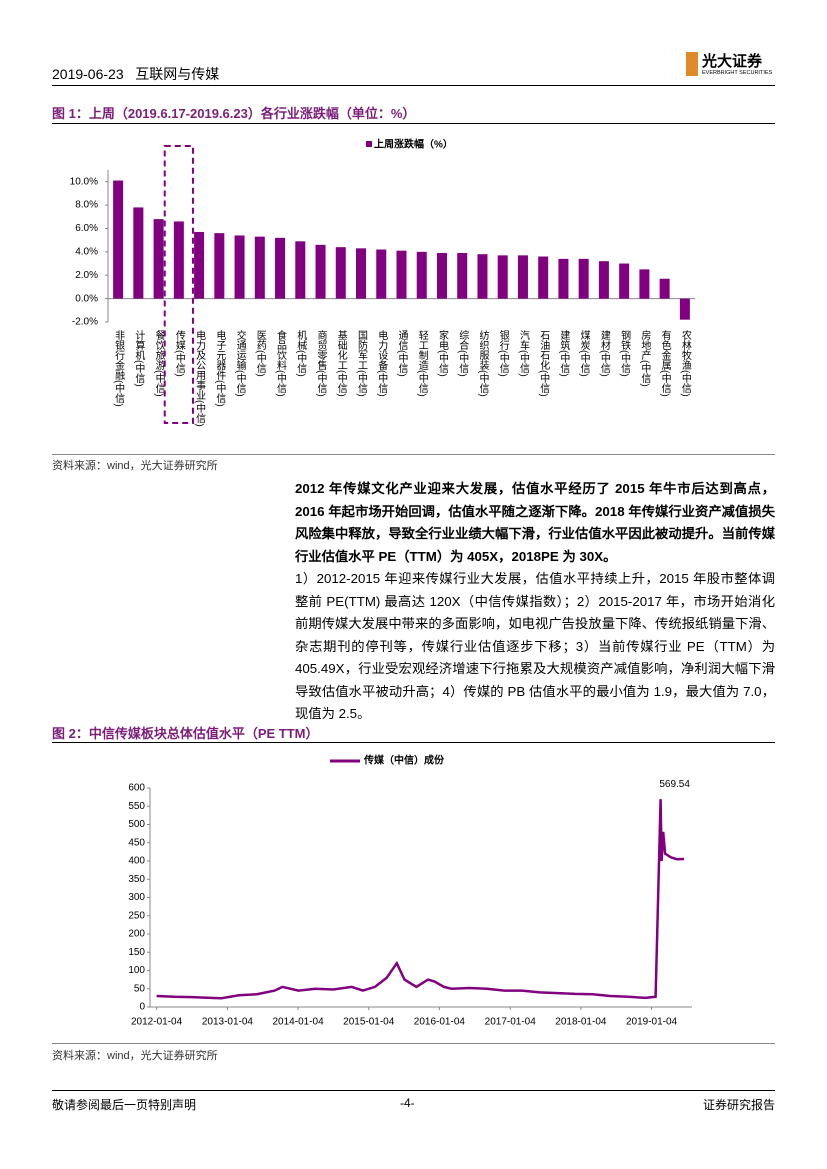  Describe the element at coordinates (440, 1022) in the screenshot. I see `x-tick-label: 2016-01-04` at that location.